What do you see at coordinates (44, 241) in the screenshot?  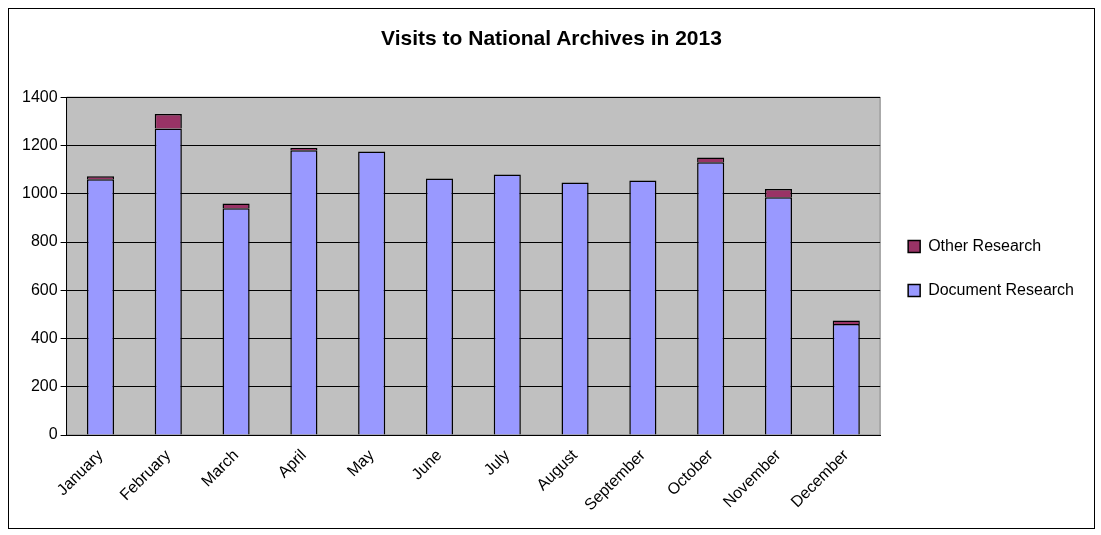 I see `y-tick-label: 800` at bounding box center [44, 241].